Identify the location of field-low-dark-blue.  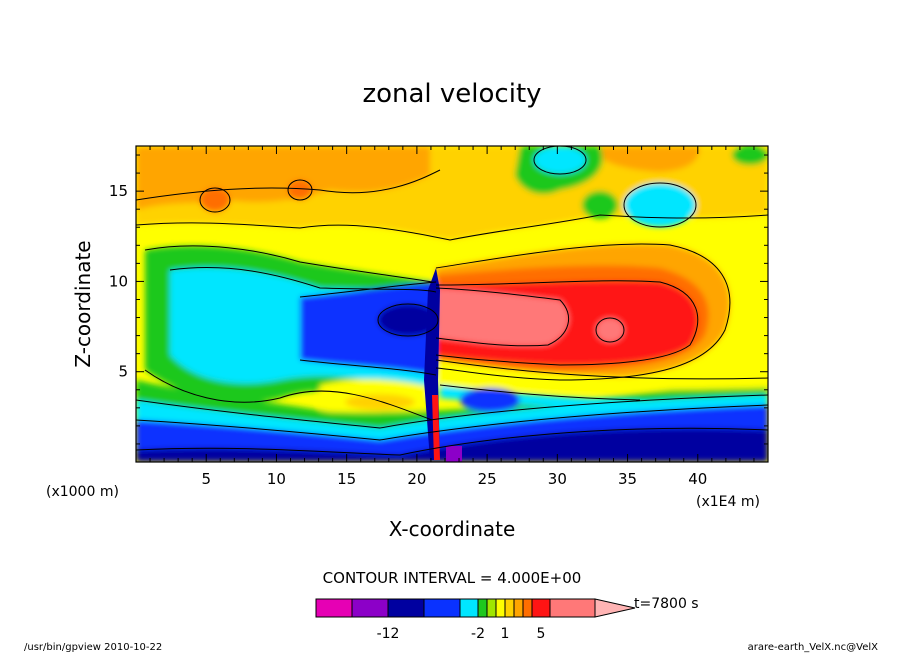
(452, 445).